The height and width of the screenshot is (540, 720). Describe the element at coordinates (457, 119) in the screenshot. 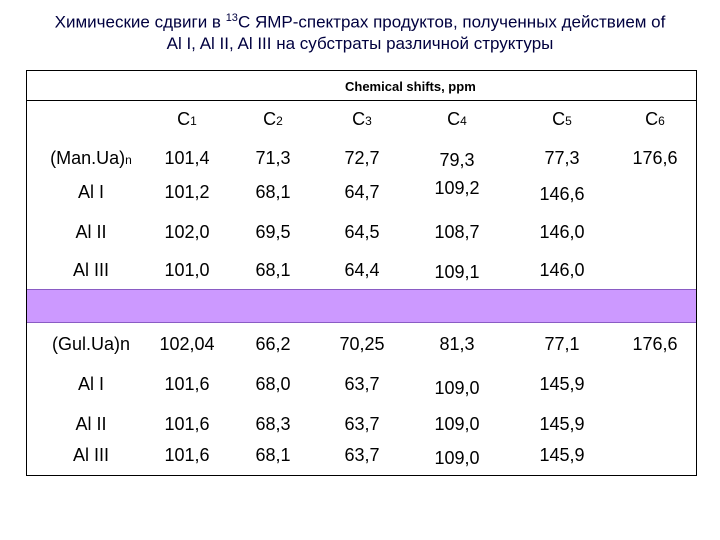

I see `column-header-c4: C4` at that location.